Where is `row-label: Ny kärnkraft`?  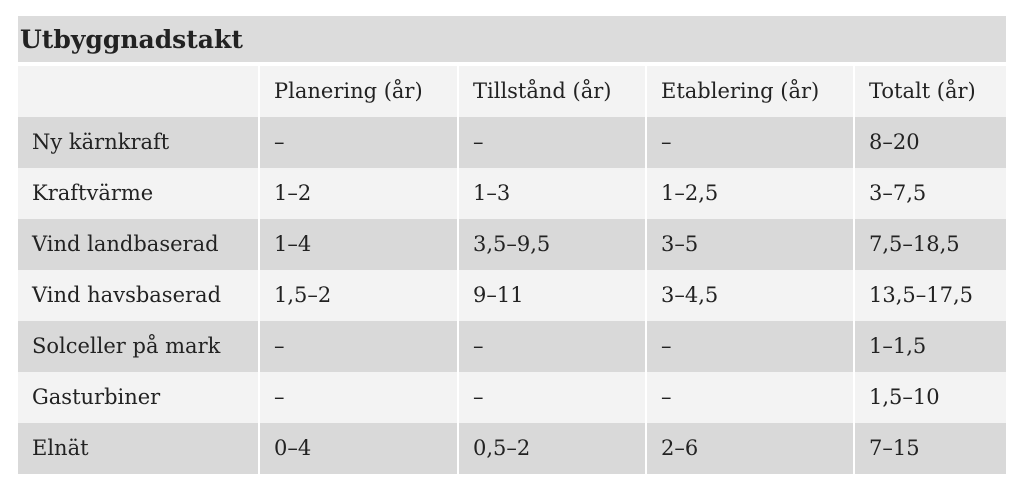 row-label: Ny kärnkraft is located at coordinates (138, 142).